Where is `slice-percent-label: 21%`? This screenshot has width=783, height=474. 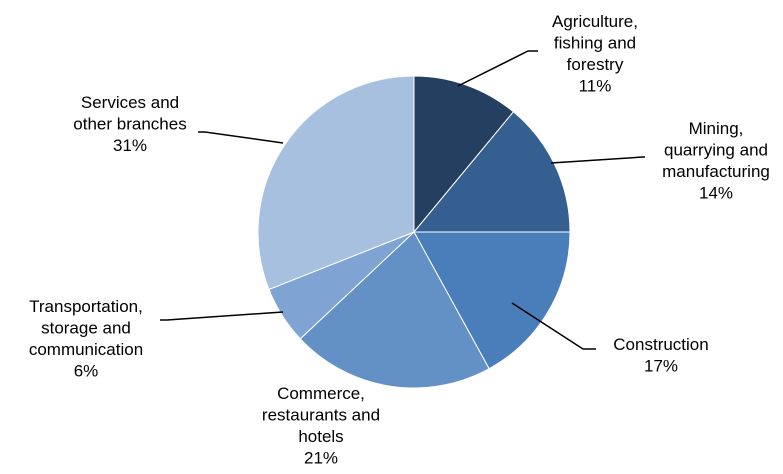 slice-percent-label: 21% is located at coordinates (321, 458).